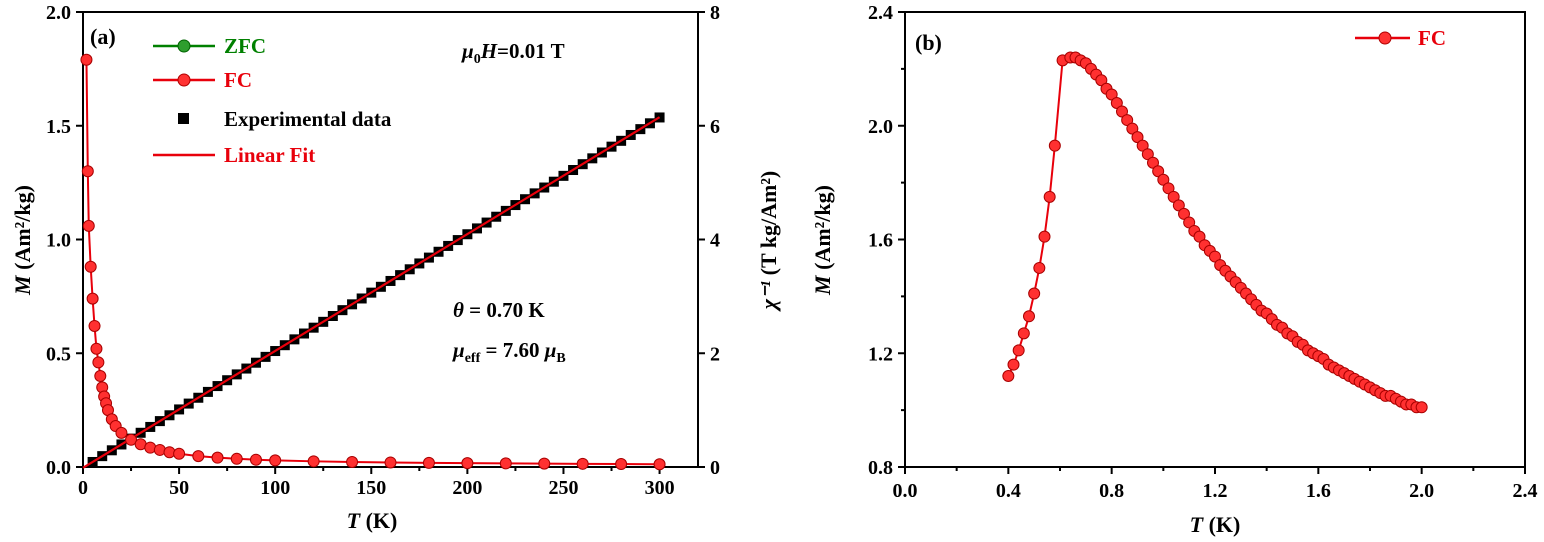  Describe the element at coordinates (660, 488) in the screenshot. I see `x-tick-label-a: 300` at that location.